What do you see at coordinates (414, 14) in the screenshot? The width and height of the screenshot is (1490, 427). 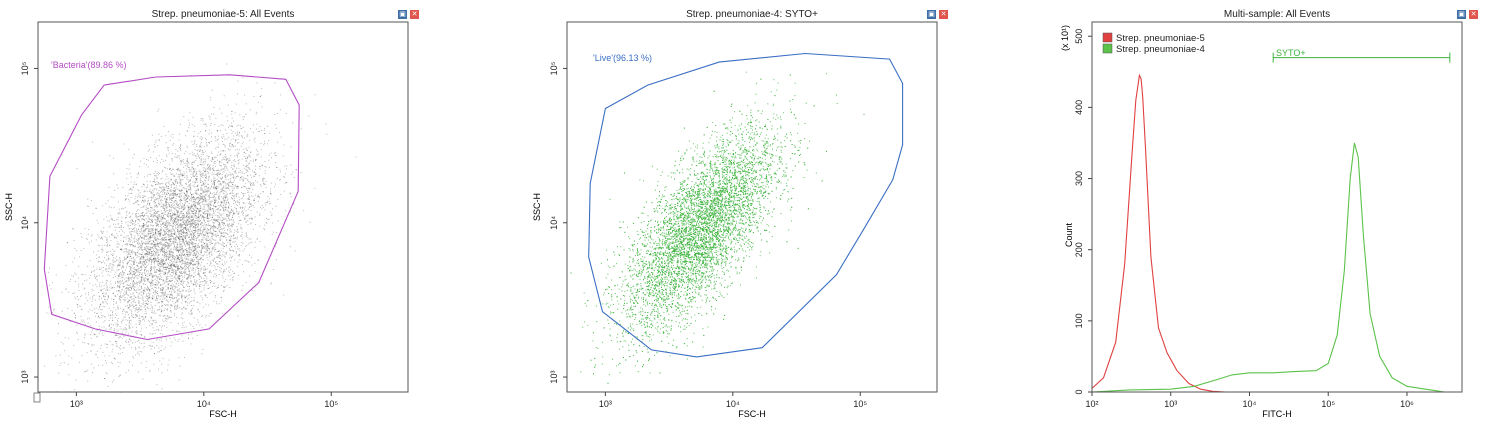 I see `close-icon: ✕` at bounding box center [414, 14].